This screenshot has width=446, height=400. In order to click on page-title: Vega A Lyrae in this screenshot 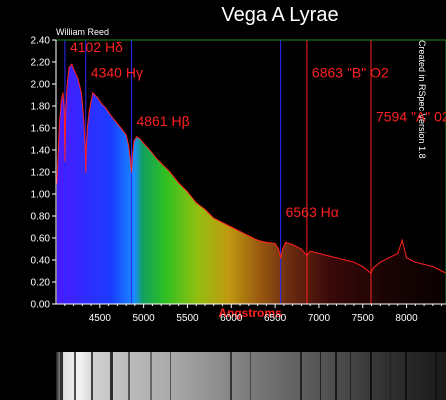, I will do `click(280, 15)`.